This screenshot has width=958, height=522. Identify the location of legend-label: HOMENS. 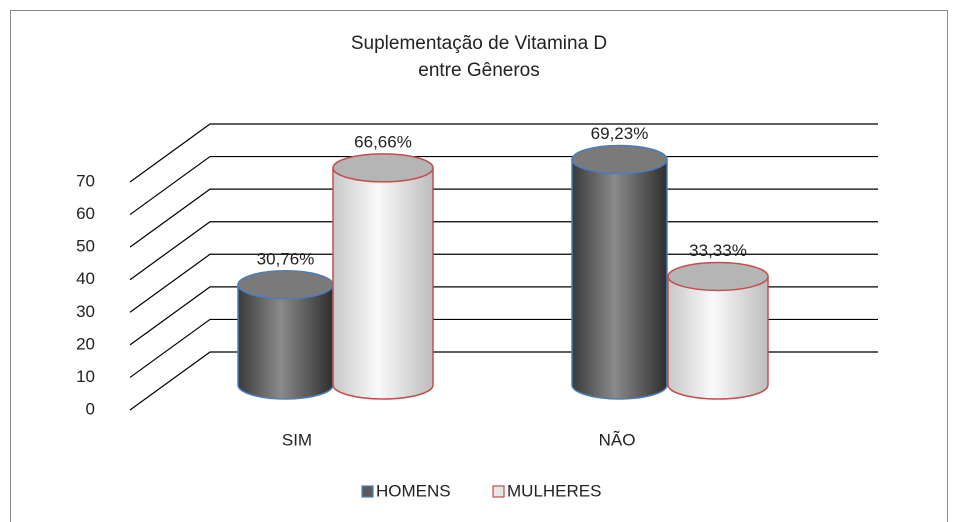
(413, 490).